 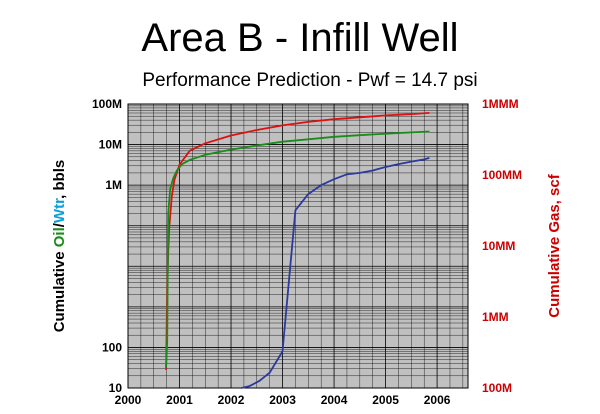 What do you see at coordinates (554, 245) in the screenshot?
I see `y2-axis-label: Cumulative Gas, scf` at bounding box center [554, 245].